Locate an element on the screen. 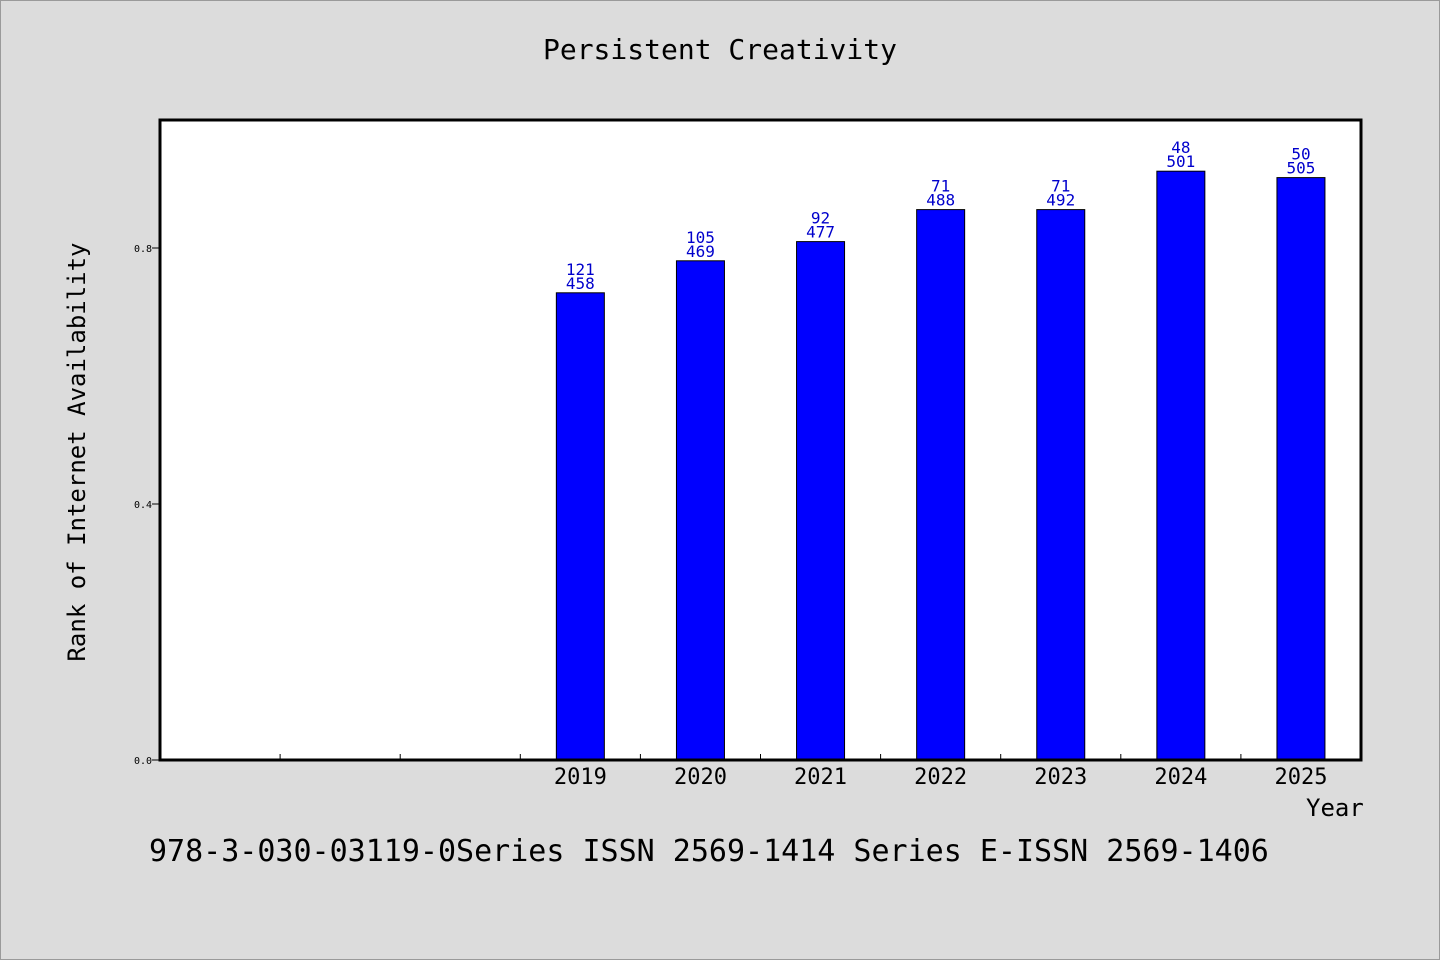 The width and height of the screenshot is (1440, 960). bar-label-score: 505 is located at coordinates (1300, 168).